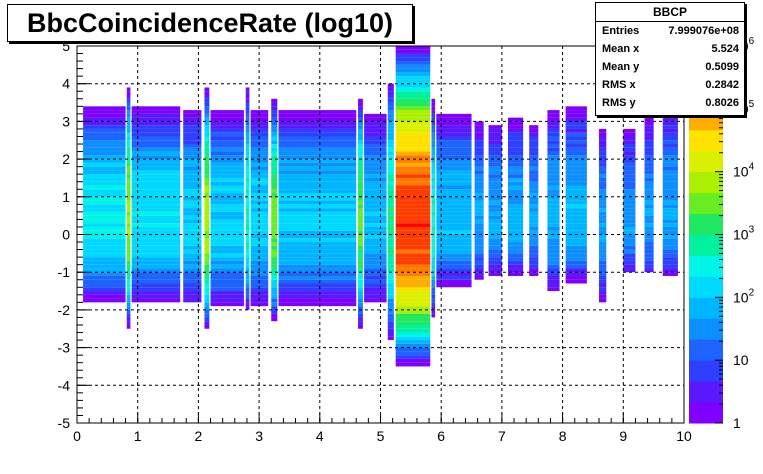 Image resolution: width=763 pixels, height=474 pixels. I want to click on y-tick-label: 0, so click(66, 235).